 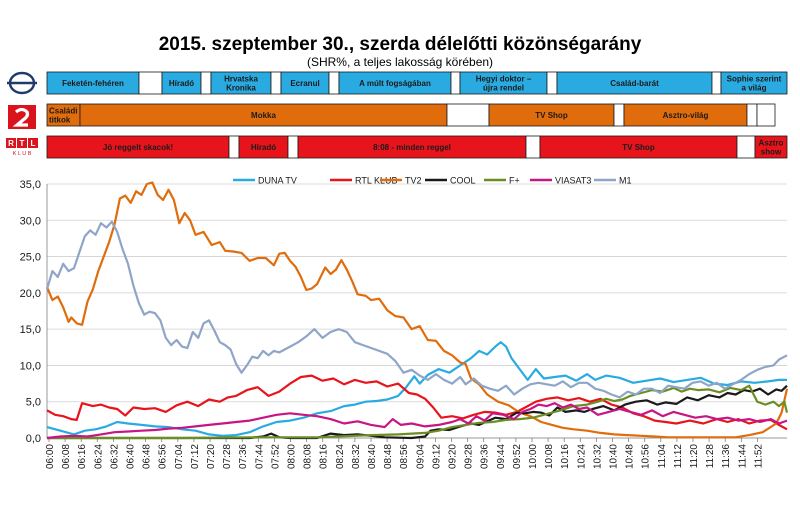 I want to click on svg-text: R, so click(x=11, y=143).